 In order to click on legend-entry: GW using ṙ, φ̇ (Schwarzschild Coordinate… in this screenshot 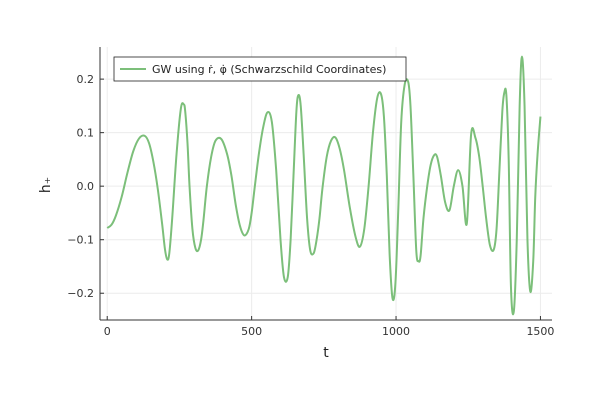, I will do `click(269, 69)`.